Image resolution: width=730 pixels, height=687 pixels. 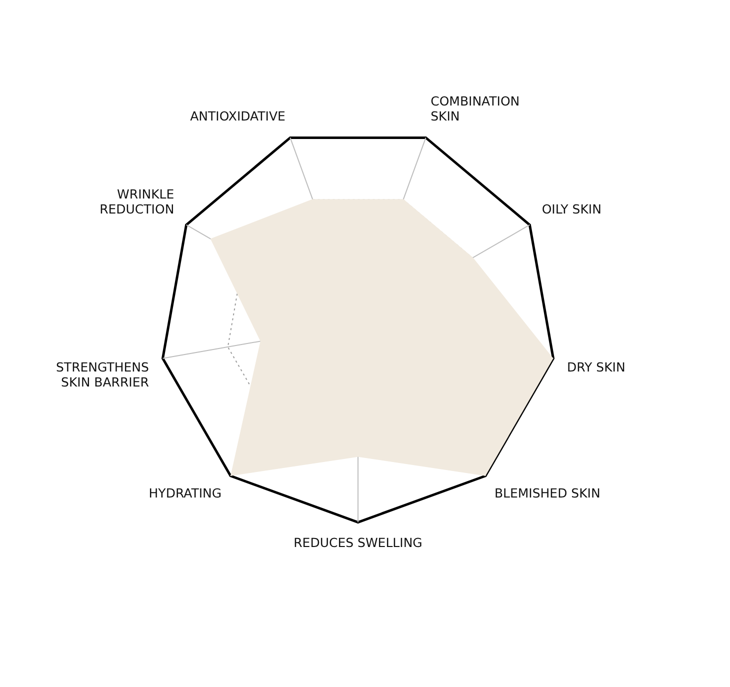 I want to click on spoke-label: BLEMISHED SKIN, so click(x=547, y=492).